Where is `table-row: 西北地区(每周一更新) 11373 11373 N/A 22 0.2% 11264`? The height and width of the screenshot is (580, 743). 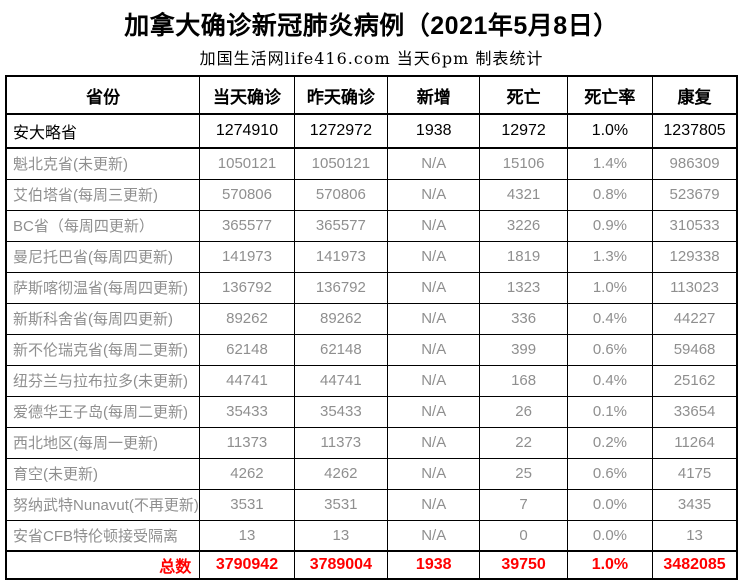 table-row: 西北地区(每周一更新) 11373 11373 N/A 22 0.2% 11264 is located at coordinates (371, 442).